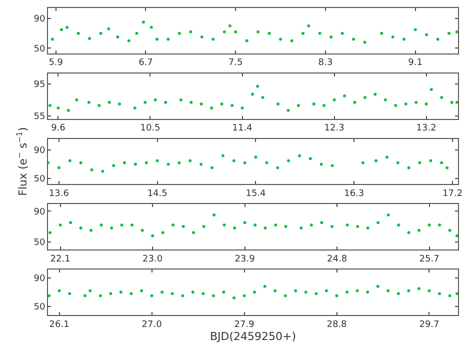 The height and width of the screenshot is (349, 474). Describe the element at coordinates (325, 63) in the screenshot. I see `x-tick-label: 8.3` at that location.